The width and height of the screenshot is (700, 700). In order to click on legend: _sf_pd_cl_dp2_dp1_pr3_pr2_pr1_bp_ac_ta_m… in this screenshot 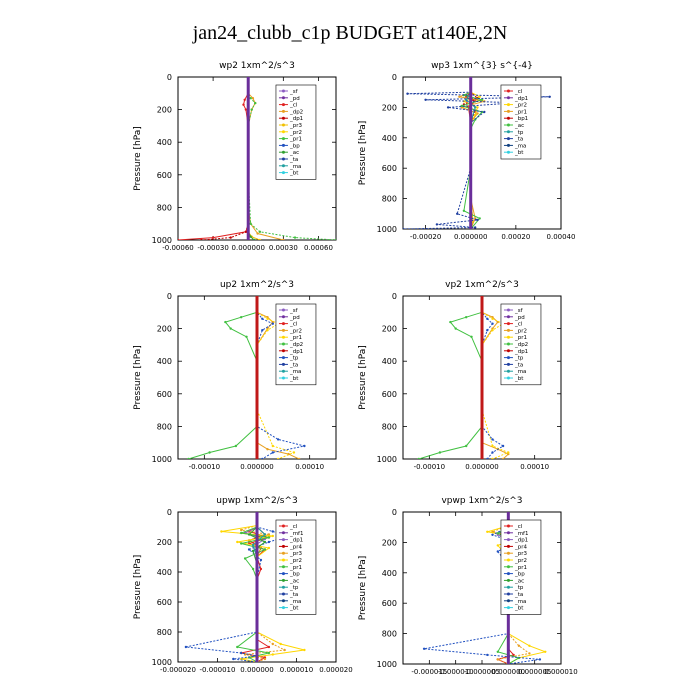, I will do `click(296, 132)`.